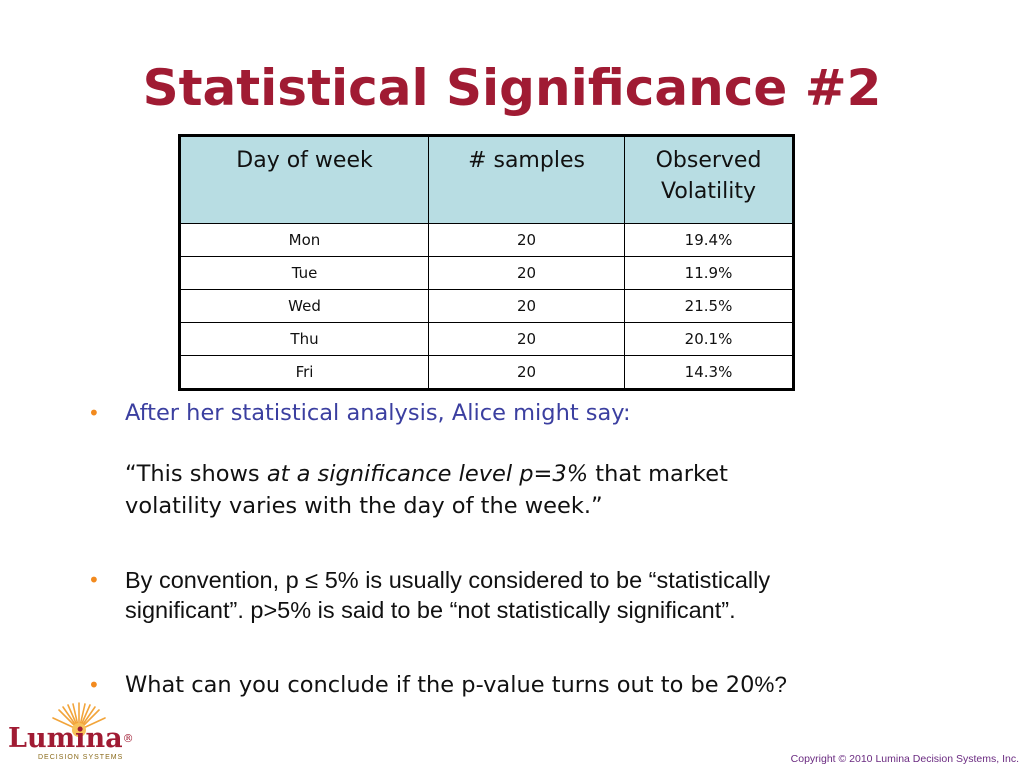  What do you see at coordinates (709, 372) in the screenshot?
I see `cell-volatility: 14.3%` at bounding box center [709, 372].